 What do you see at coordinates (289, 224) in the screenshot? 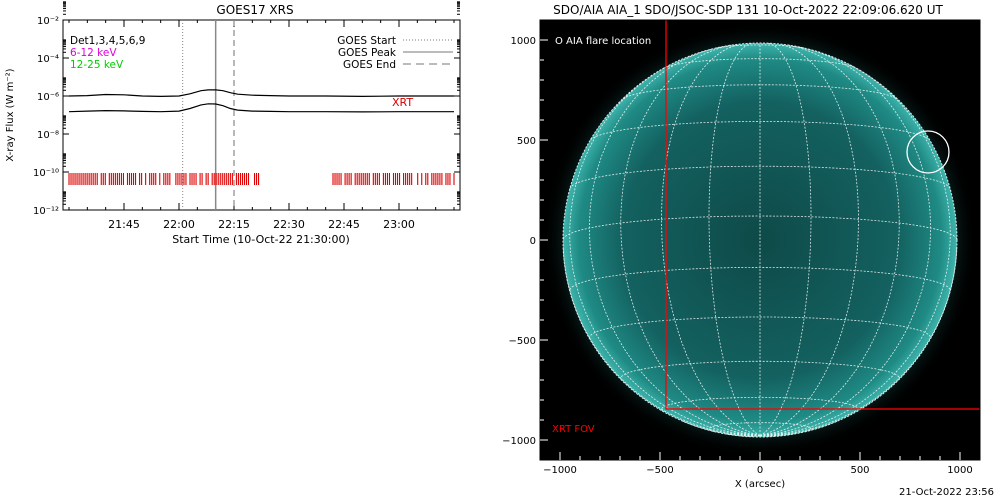
I see `x-tick-label: 22:30` at bounding box center [289, 224].